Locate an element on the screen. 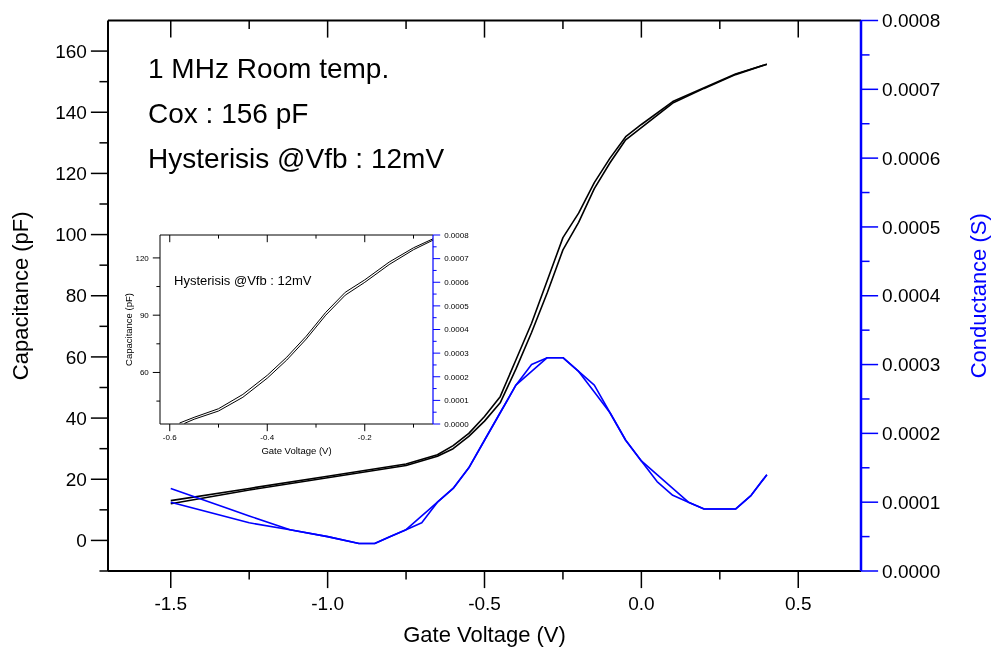  y2-axis-title: Conductance (S) is located at coordinates (978, 296).